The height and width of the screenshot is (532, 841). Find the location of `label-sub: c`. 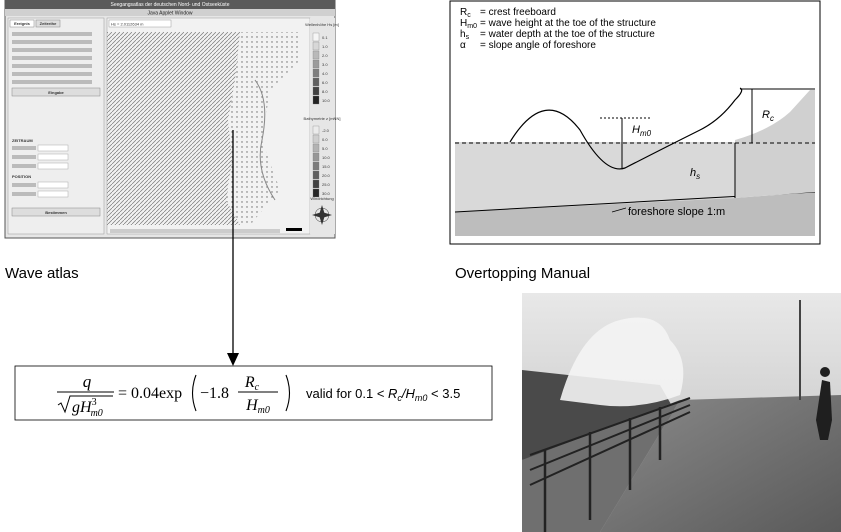

label-sub: c is located at coordinates (772, 118).